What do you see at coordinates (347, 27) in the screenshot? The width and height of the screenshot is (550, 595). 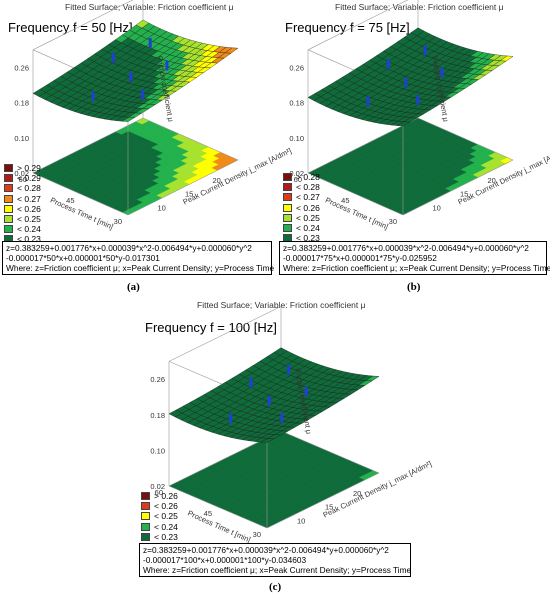 I see `frequency-label: Frequency f = 75 [Hz]` at bounding box center [347, 27].